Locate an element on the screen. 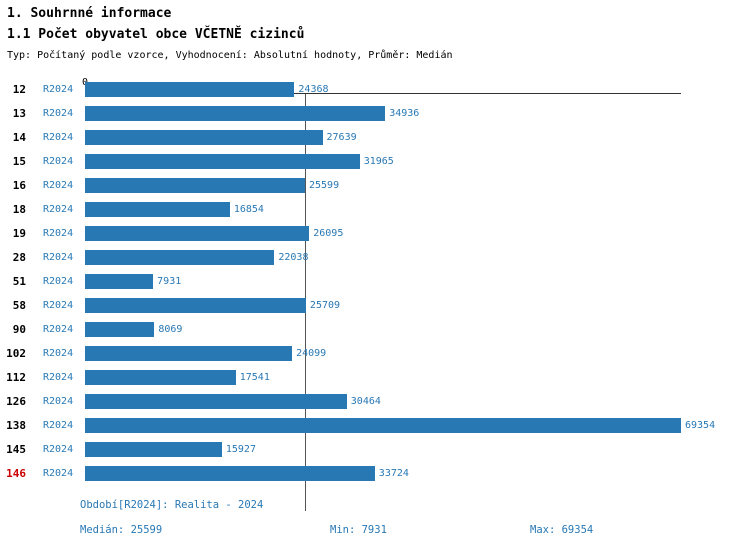  chart-row: 112 R2024 17541 is located at coordinates (375, 377).